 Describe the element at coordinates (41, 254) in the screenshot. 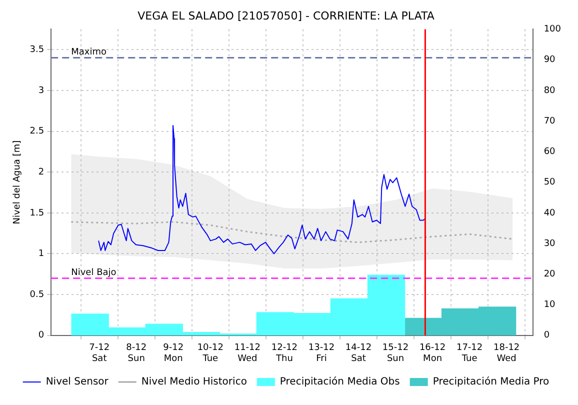

I see `y-tick-label: 1` at that location.